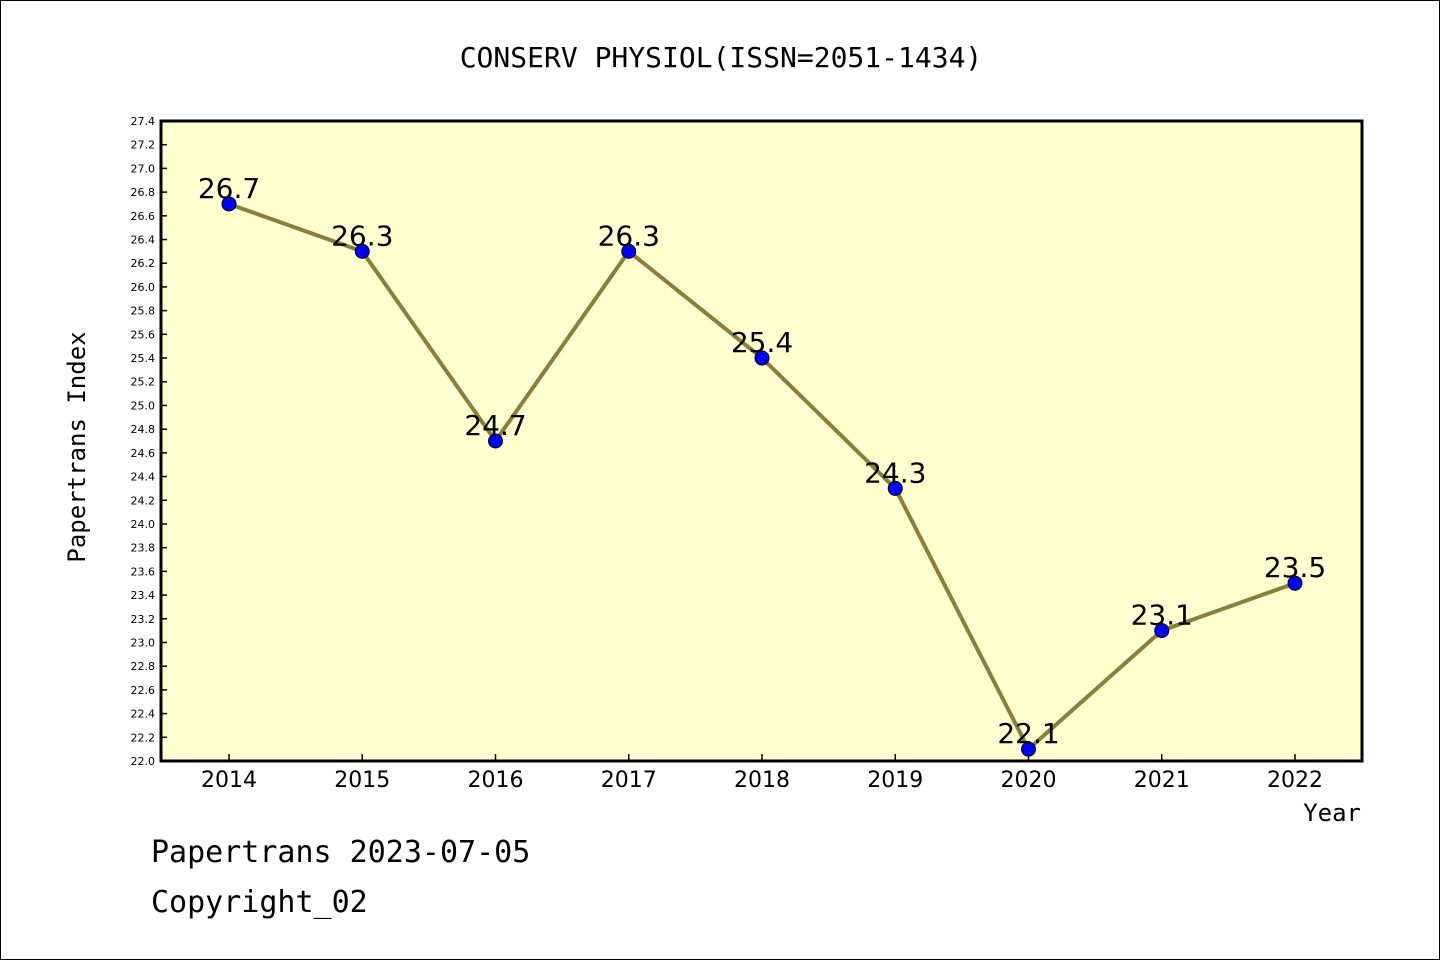  What do you see at coordinates (895, 780) in the screenshot?
I see `x-tick-label: 2019` at bounding box center [895, 780].